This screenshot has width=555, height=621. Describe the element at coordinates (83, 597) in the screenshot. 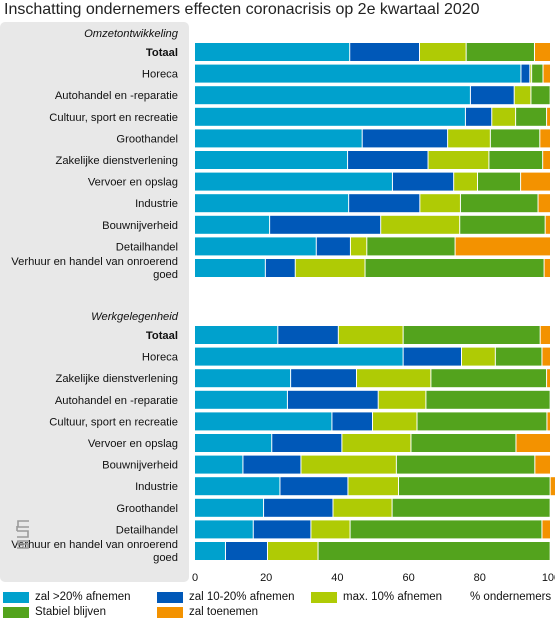

I see `legend-label: zal >20% afnemen` at that location.